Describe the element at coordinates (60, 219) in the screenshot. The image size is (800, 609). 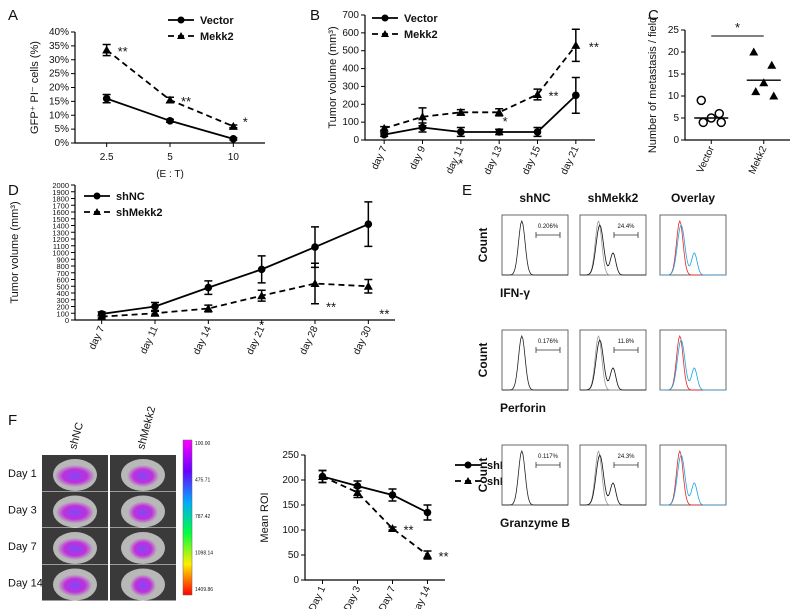
I see `y-tick-label: 1500` at that location.